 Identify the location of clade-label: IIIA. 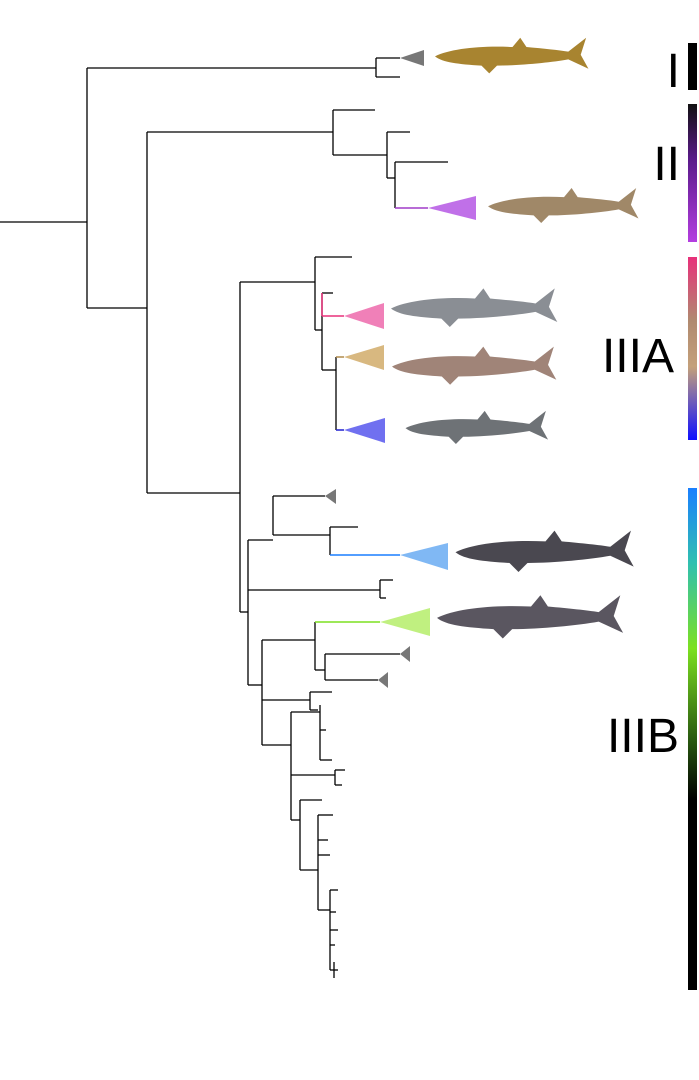
(638, 356).